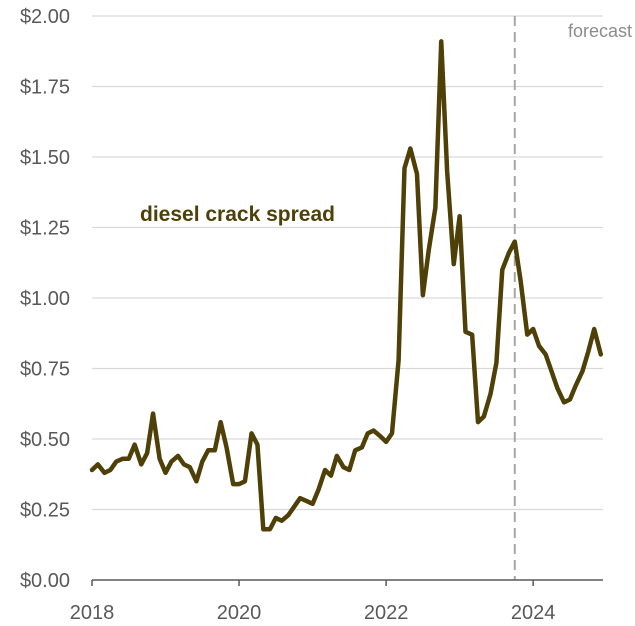 The image size is (635, 626). Describe the element at coordinates (45, 158) in the screenshot. I see `y-tick-label: $1.50` at that location.